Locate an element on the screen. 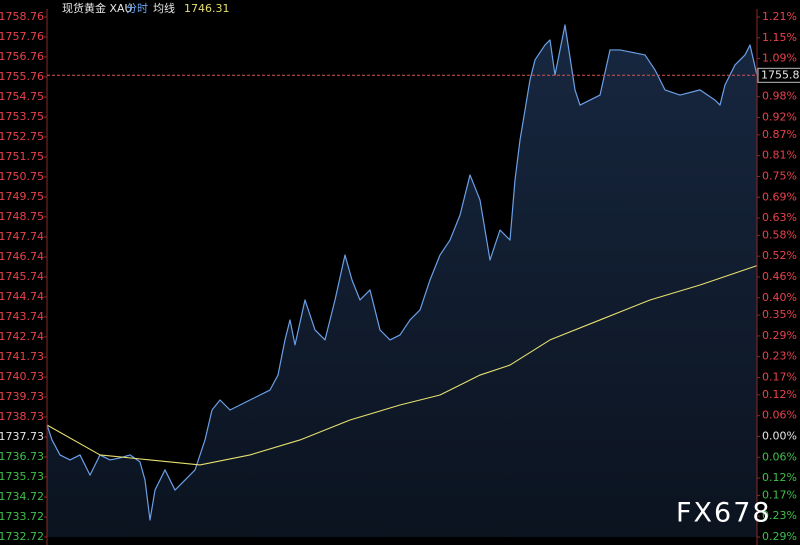 This screenshot has height=545, width=800. y2-tick-label: 0.92% is located at coordinates (779, 117).